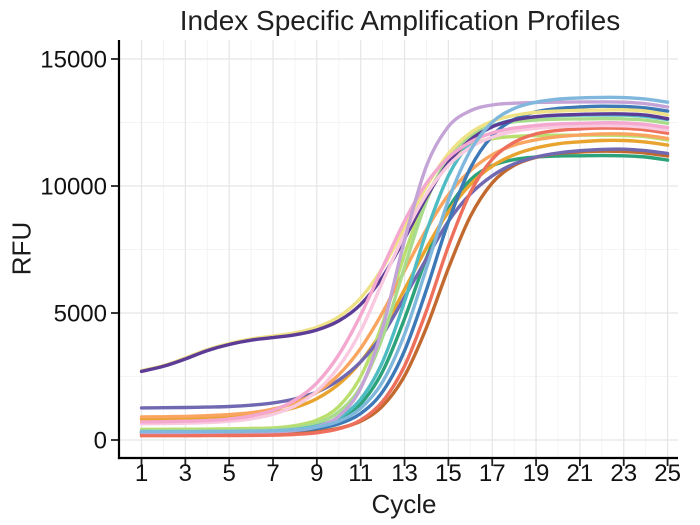 The image size is (700, 525). I want to click on x-tick-label: 13, so click(404, 473).